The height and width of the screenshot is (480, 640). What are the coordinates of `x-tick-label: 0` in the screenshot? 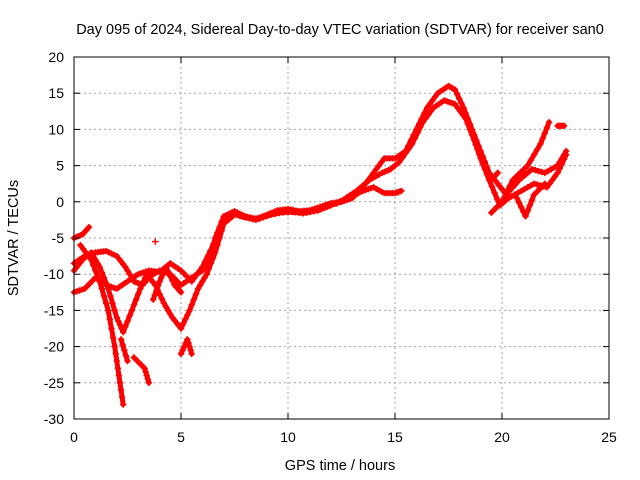 It's located at (74, 437).